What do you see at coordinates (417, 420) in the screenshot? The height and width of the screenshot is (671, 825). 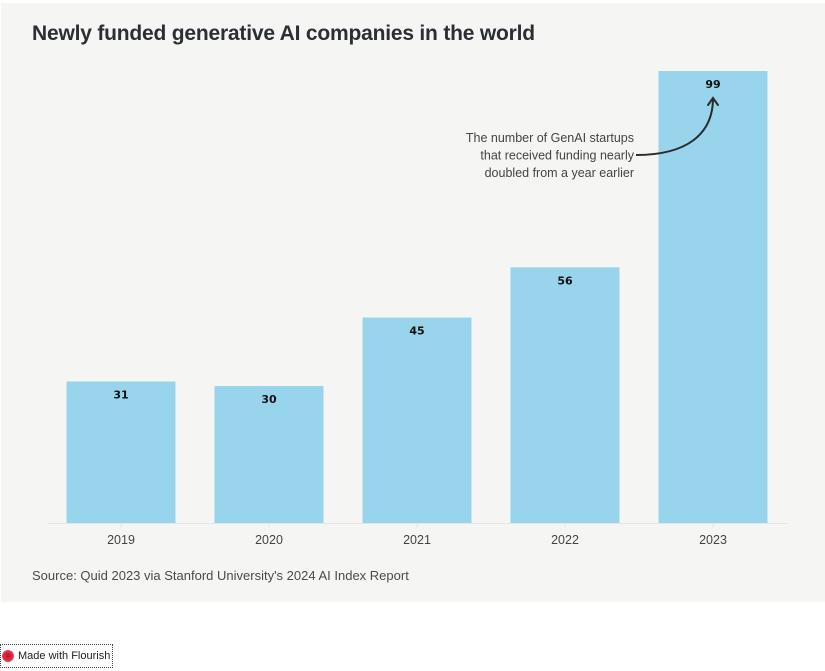 I see `bar-2021` at bounding box center [417, 420].